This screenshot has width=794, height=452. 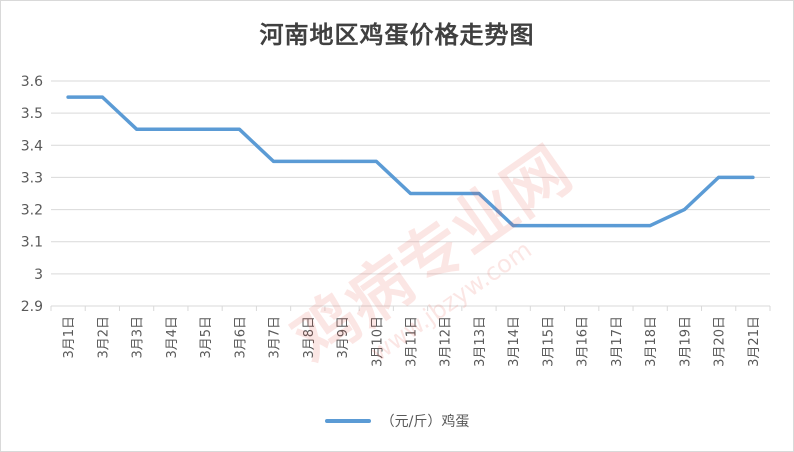 I want to click on x-tick-label: 3月14日, so click(x=514, y=341).